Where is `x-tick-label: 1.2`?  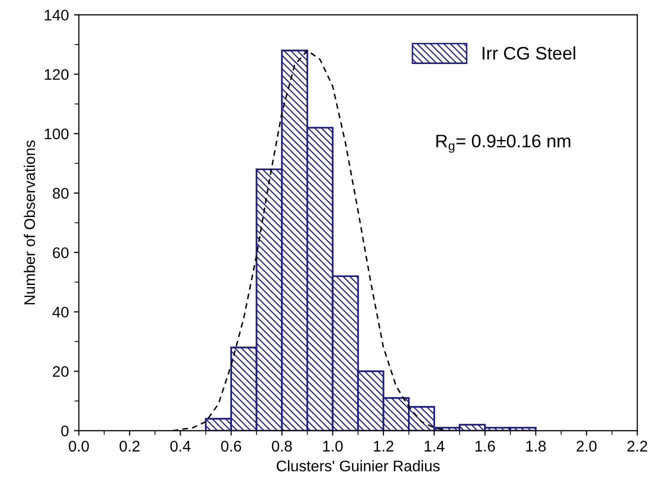 x-tick-label: 1.2 is located at coordinates (384, 446).